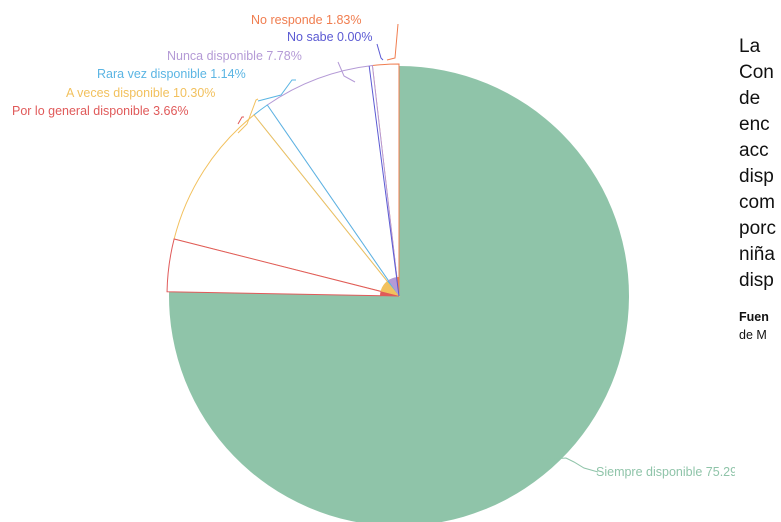 The image size is (781, 522). I want to click on label-no-sabe: No sabe 0.00%, so click(329, 37).